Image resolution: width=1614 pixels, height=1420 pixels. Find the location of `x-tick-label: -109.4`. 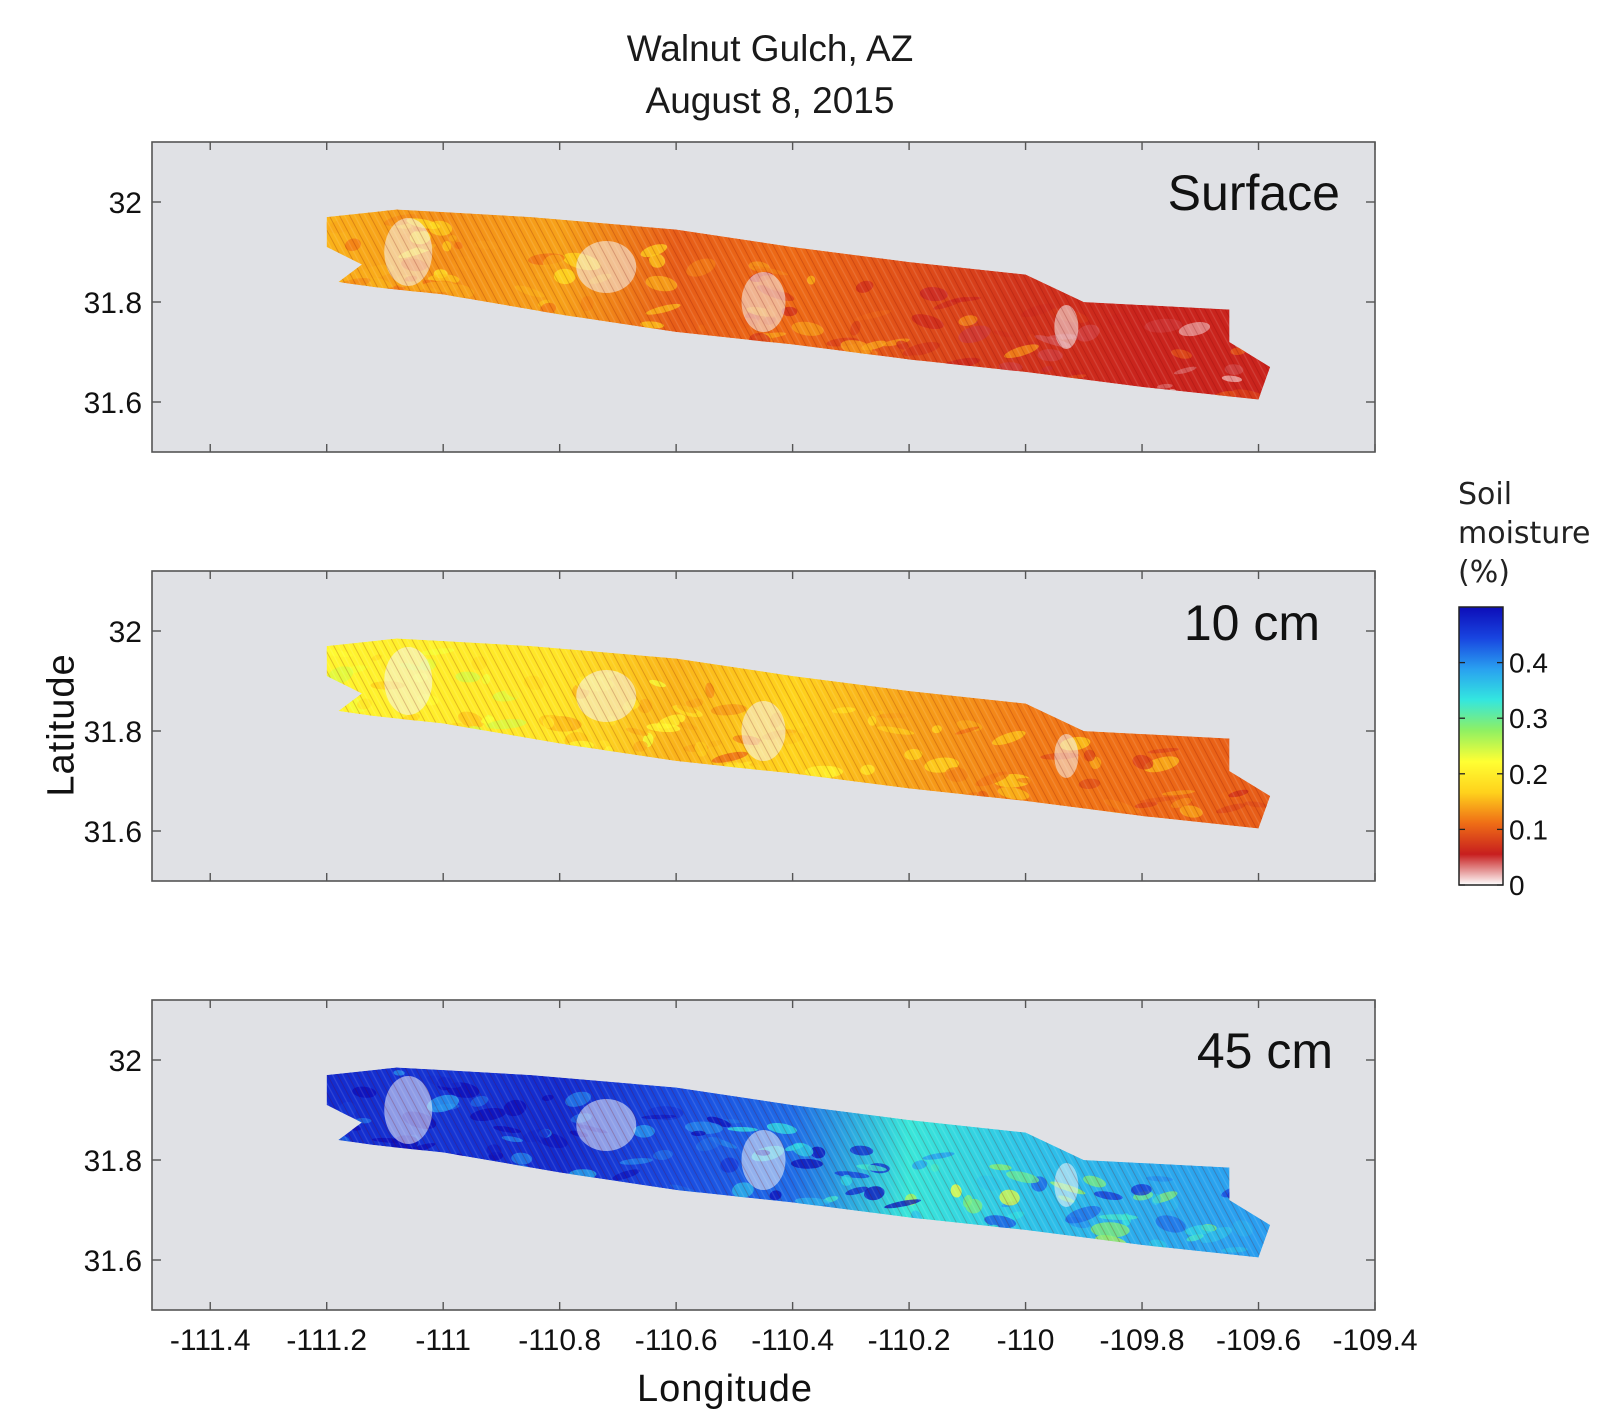

x-tick-label: -109.4 is located at coordinates (1374, 1340).